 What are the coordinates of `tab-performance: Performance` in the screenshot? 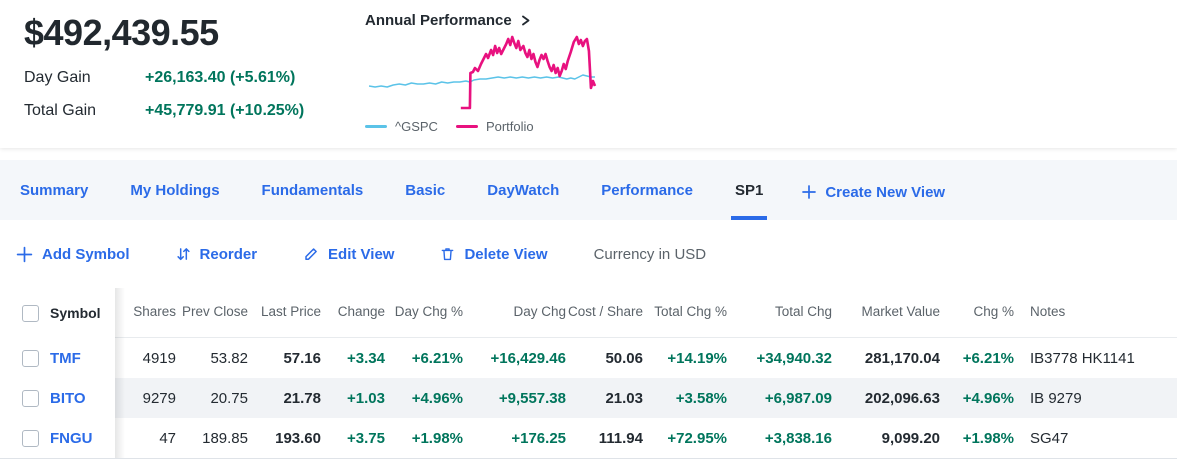 It's located at (647, 190).